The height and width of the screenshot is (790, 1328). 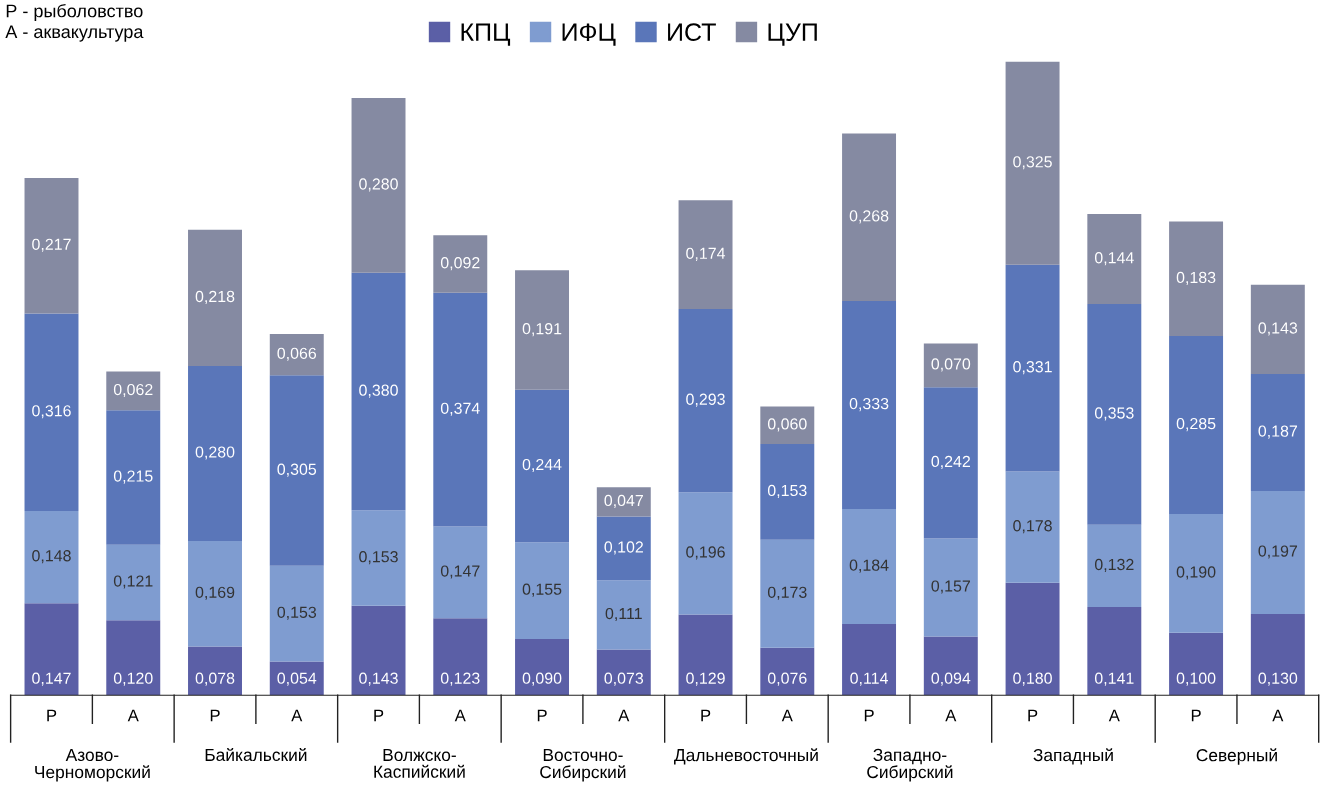 What do you see at coordinates (951, 365) in the screenshot?
I see `data-label: 0,070` at bounding box center [951, 365].